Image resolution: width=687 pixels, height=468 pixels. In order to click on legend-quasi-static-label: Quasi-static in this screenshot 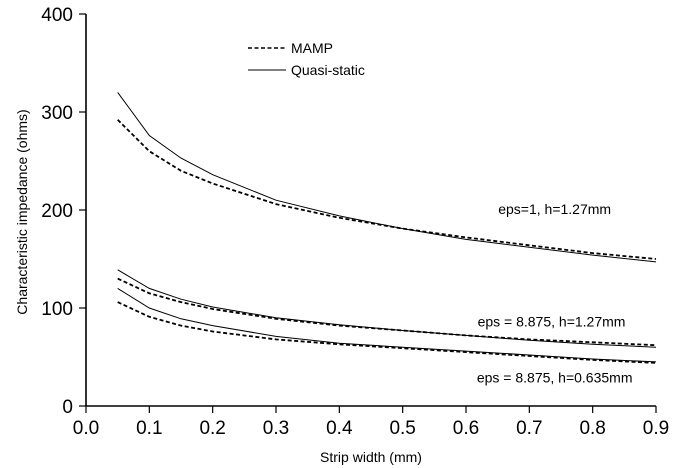, I will do `click(328, 70)`.